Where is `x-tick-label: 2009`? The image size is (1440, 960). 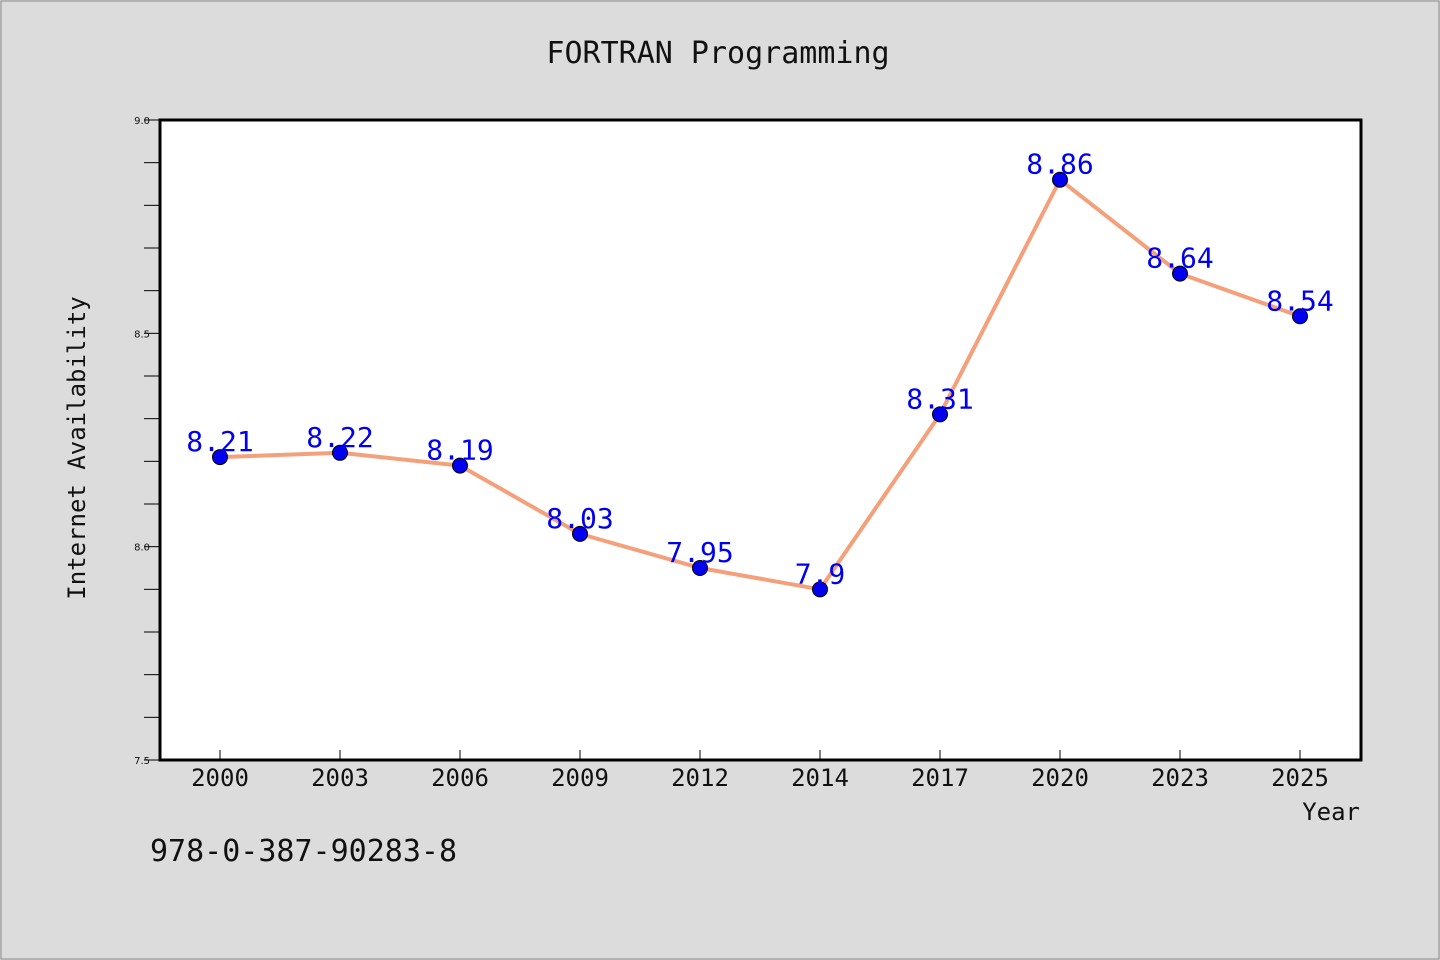
x-tick-label: 2009 is located at coordinates (580, 778).